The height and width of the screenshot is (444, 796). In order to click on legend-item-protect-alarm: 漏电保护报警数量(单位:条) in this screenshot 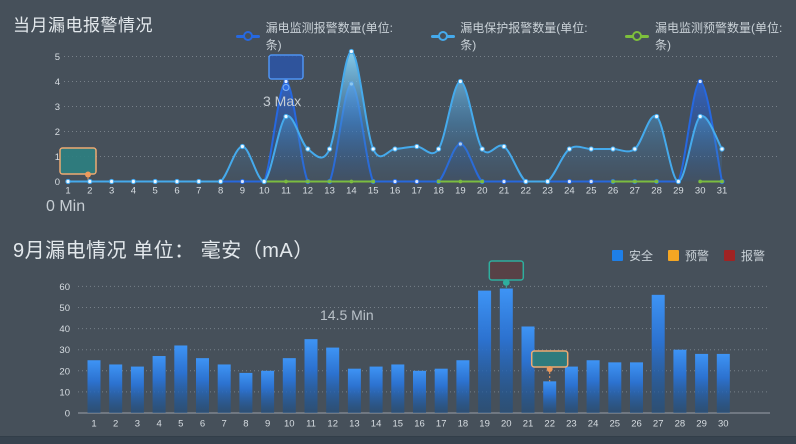, I will do `click(516, 36)`.